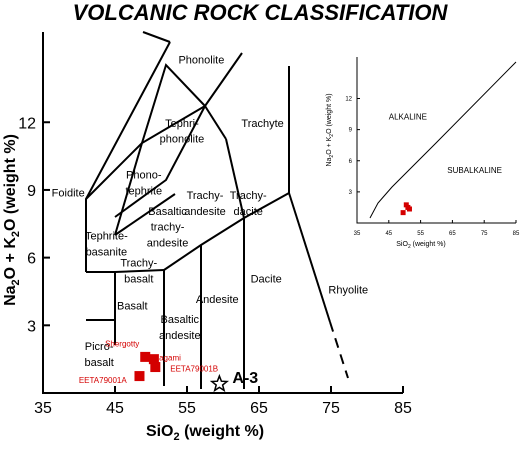  Describe the element at coordinates (226, 231) in the screenshot. I see `boundary-basaltic-trachyandesite` at that location.